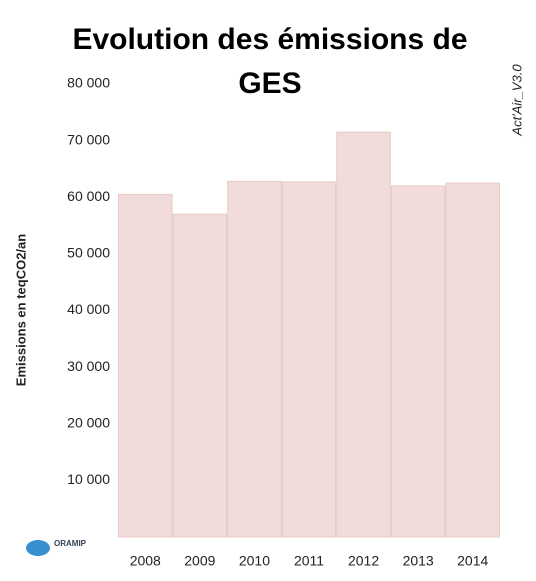 The height and width of the screenshot is (581, 536). I want to click on chart-title: Evolution des émissions de GES, so click(270, 61).